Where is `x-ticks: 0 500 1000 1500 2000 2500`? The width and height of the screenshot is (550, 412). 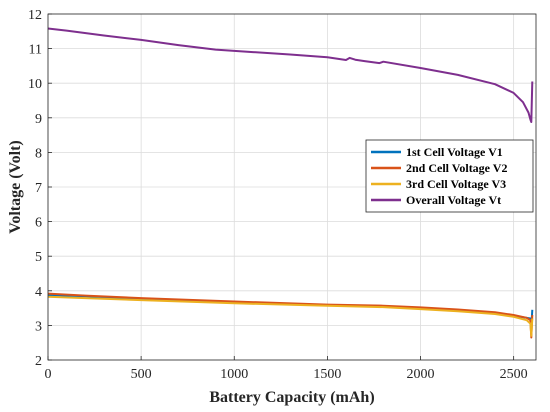
x-ticks: 0 500 1000 1500 2000 2500 is located at coordinates (286, 369).